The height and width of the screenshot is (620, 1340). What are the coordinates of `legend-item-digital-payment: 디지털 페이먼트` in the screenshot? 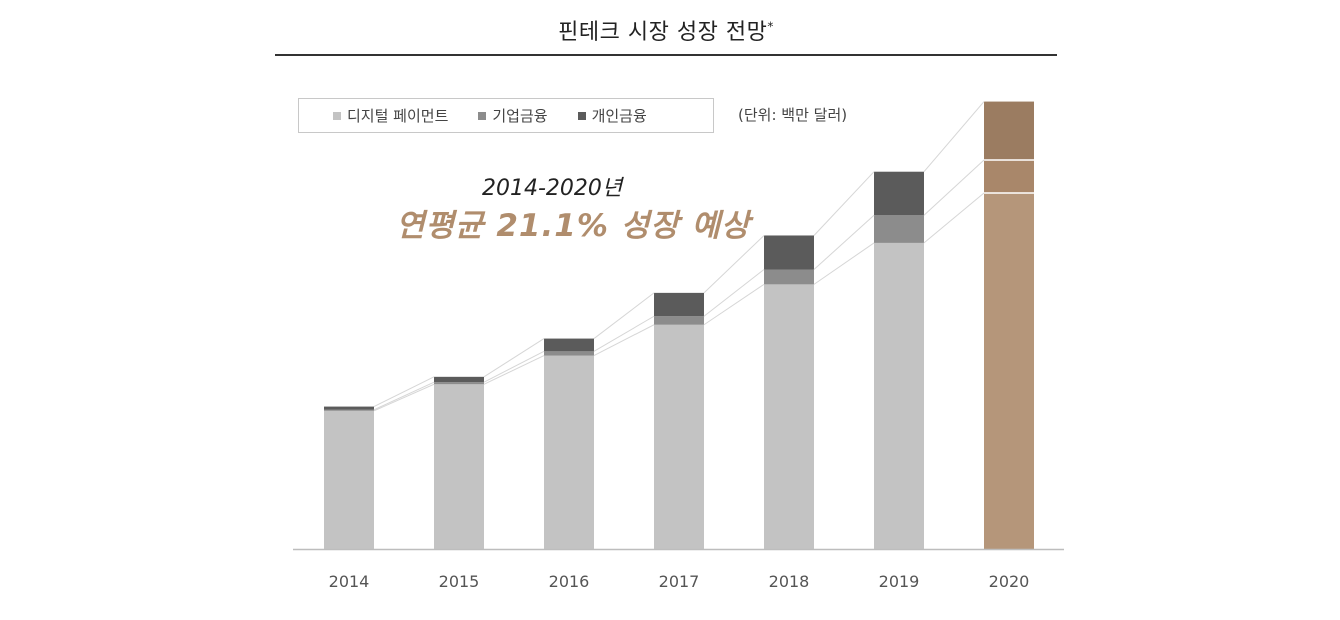 It's located at (390, 115).